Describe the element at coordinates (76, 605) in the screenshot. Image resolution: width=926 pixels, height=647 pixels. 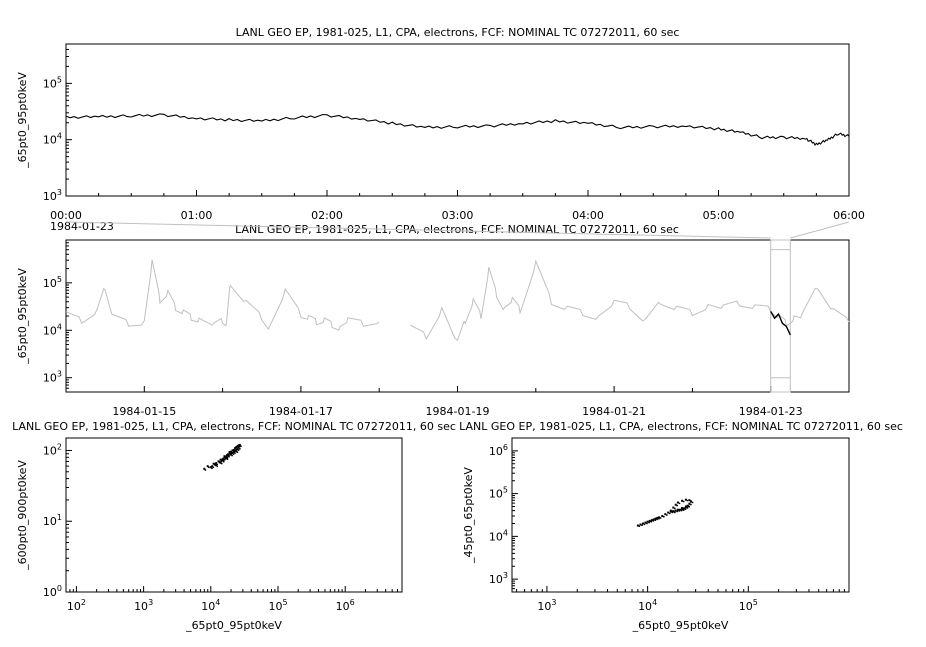
I see `panel3-xtick-label: 10²` at that location.